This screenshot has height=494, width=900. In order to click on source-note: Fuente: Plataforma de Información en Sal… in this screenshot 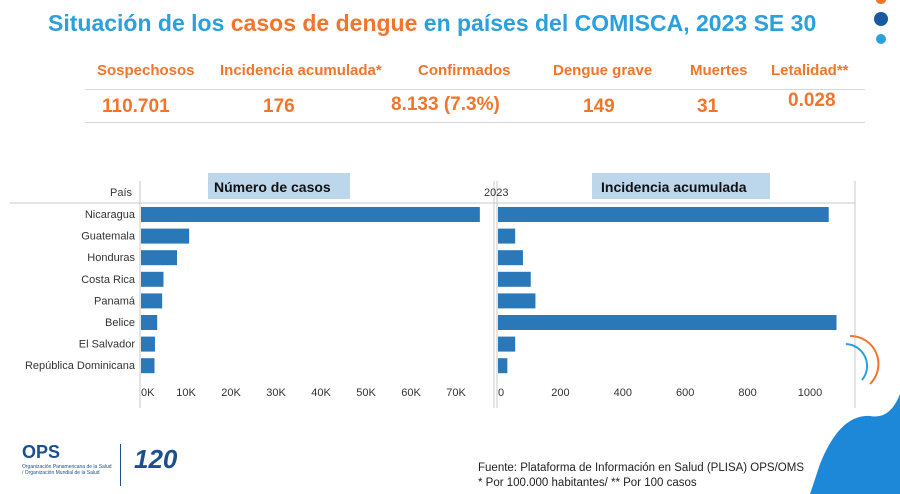, I will do `click(641, 476)`.